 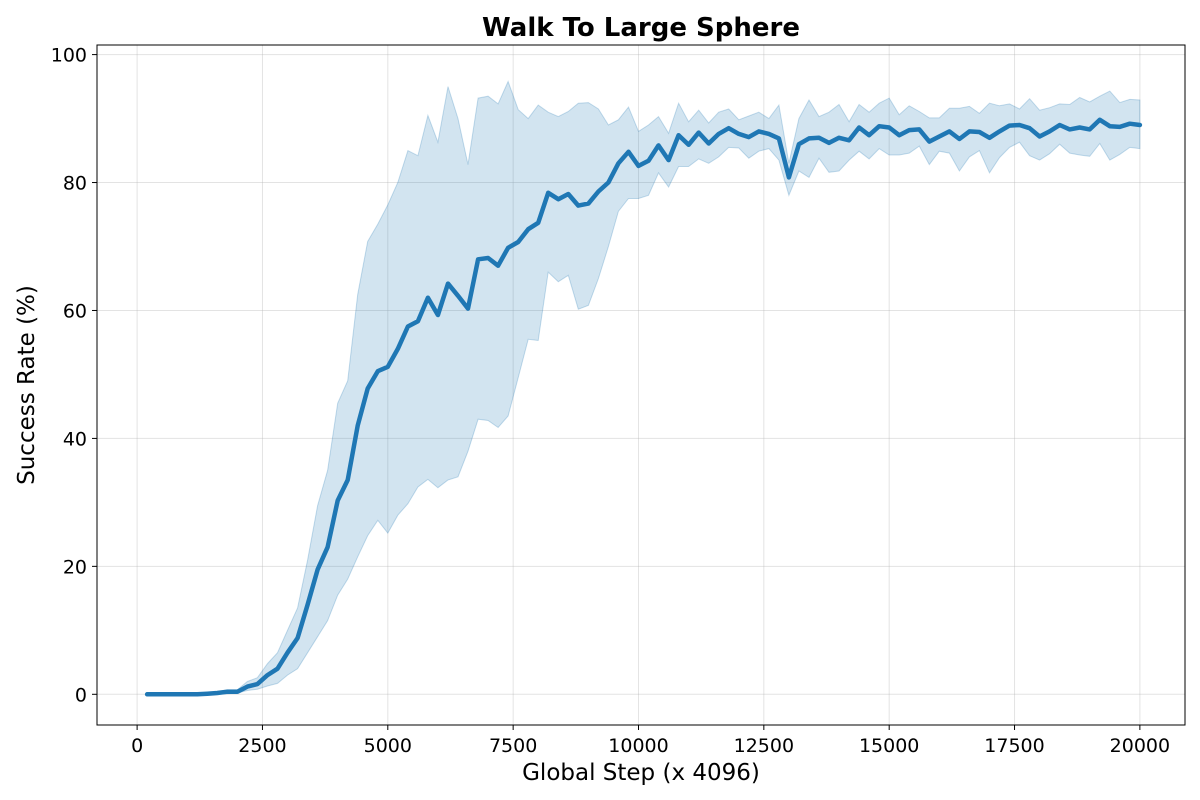 What do you see at coordinates (641, 28) in the screenshot?
I see `chart-title: Walk To Large Sphere` at bounding box center [641, 28].